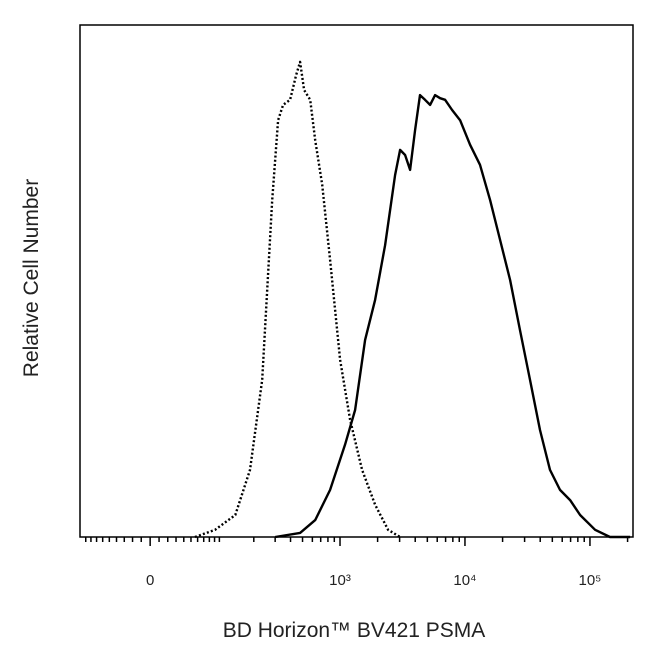 Image resolution: width=650 pixels, height=650 pixels. What do you see at coordinates (340, 580) in the screenshot?
I see `x-tick-label: 10³` at bounding box center [340, 580].